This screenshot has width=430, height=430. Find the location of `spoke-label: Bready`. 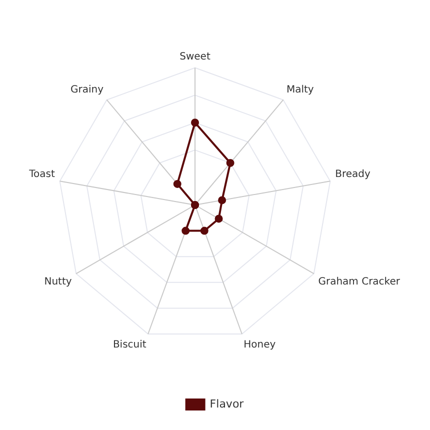

spoke-label: Bready is located at coordinates (352, 174).